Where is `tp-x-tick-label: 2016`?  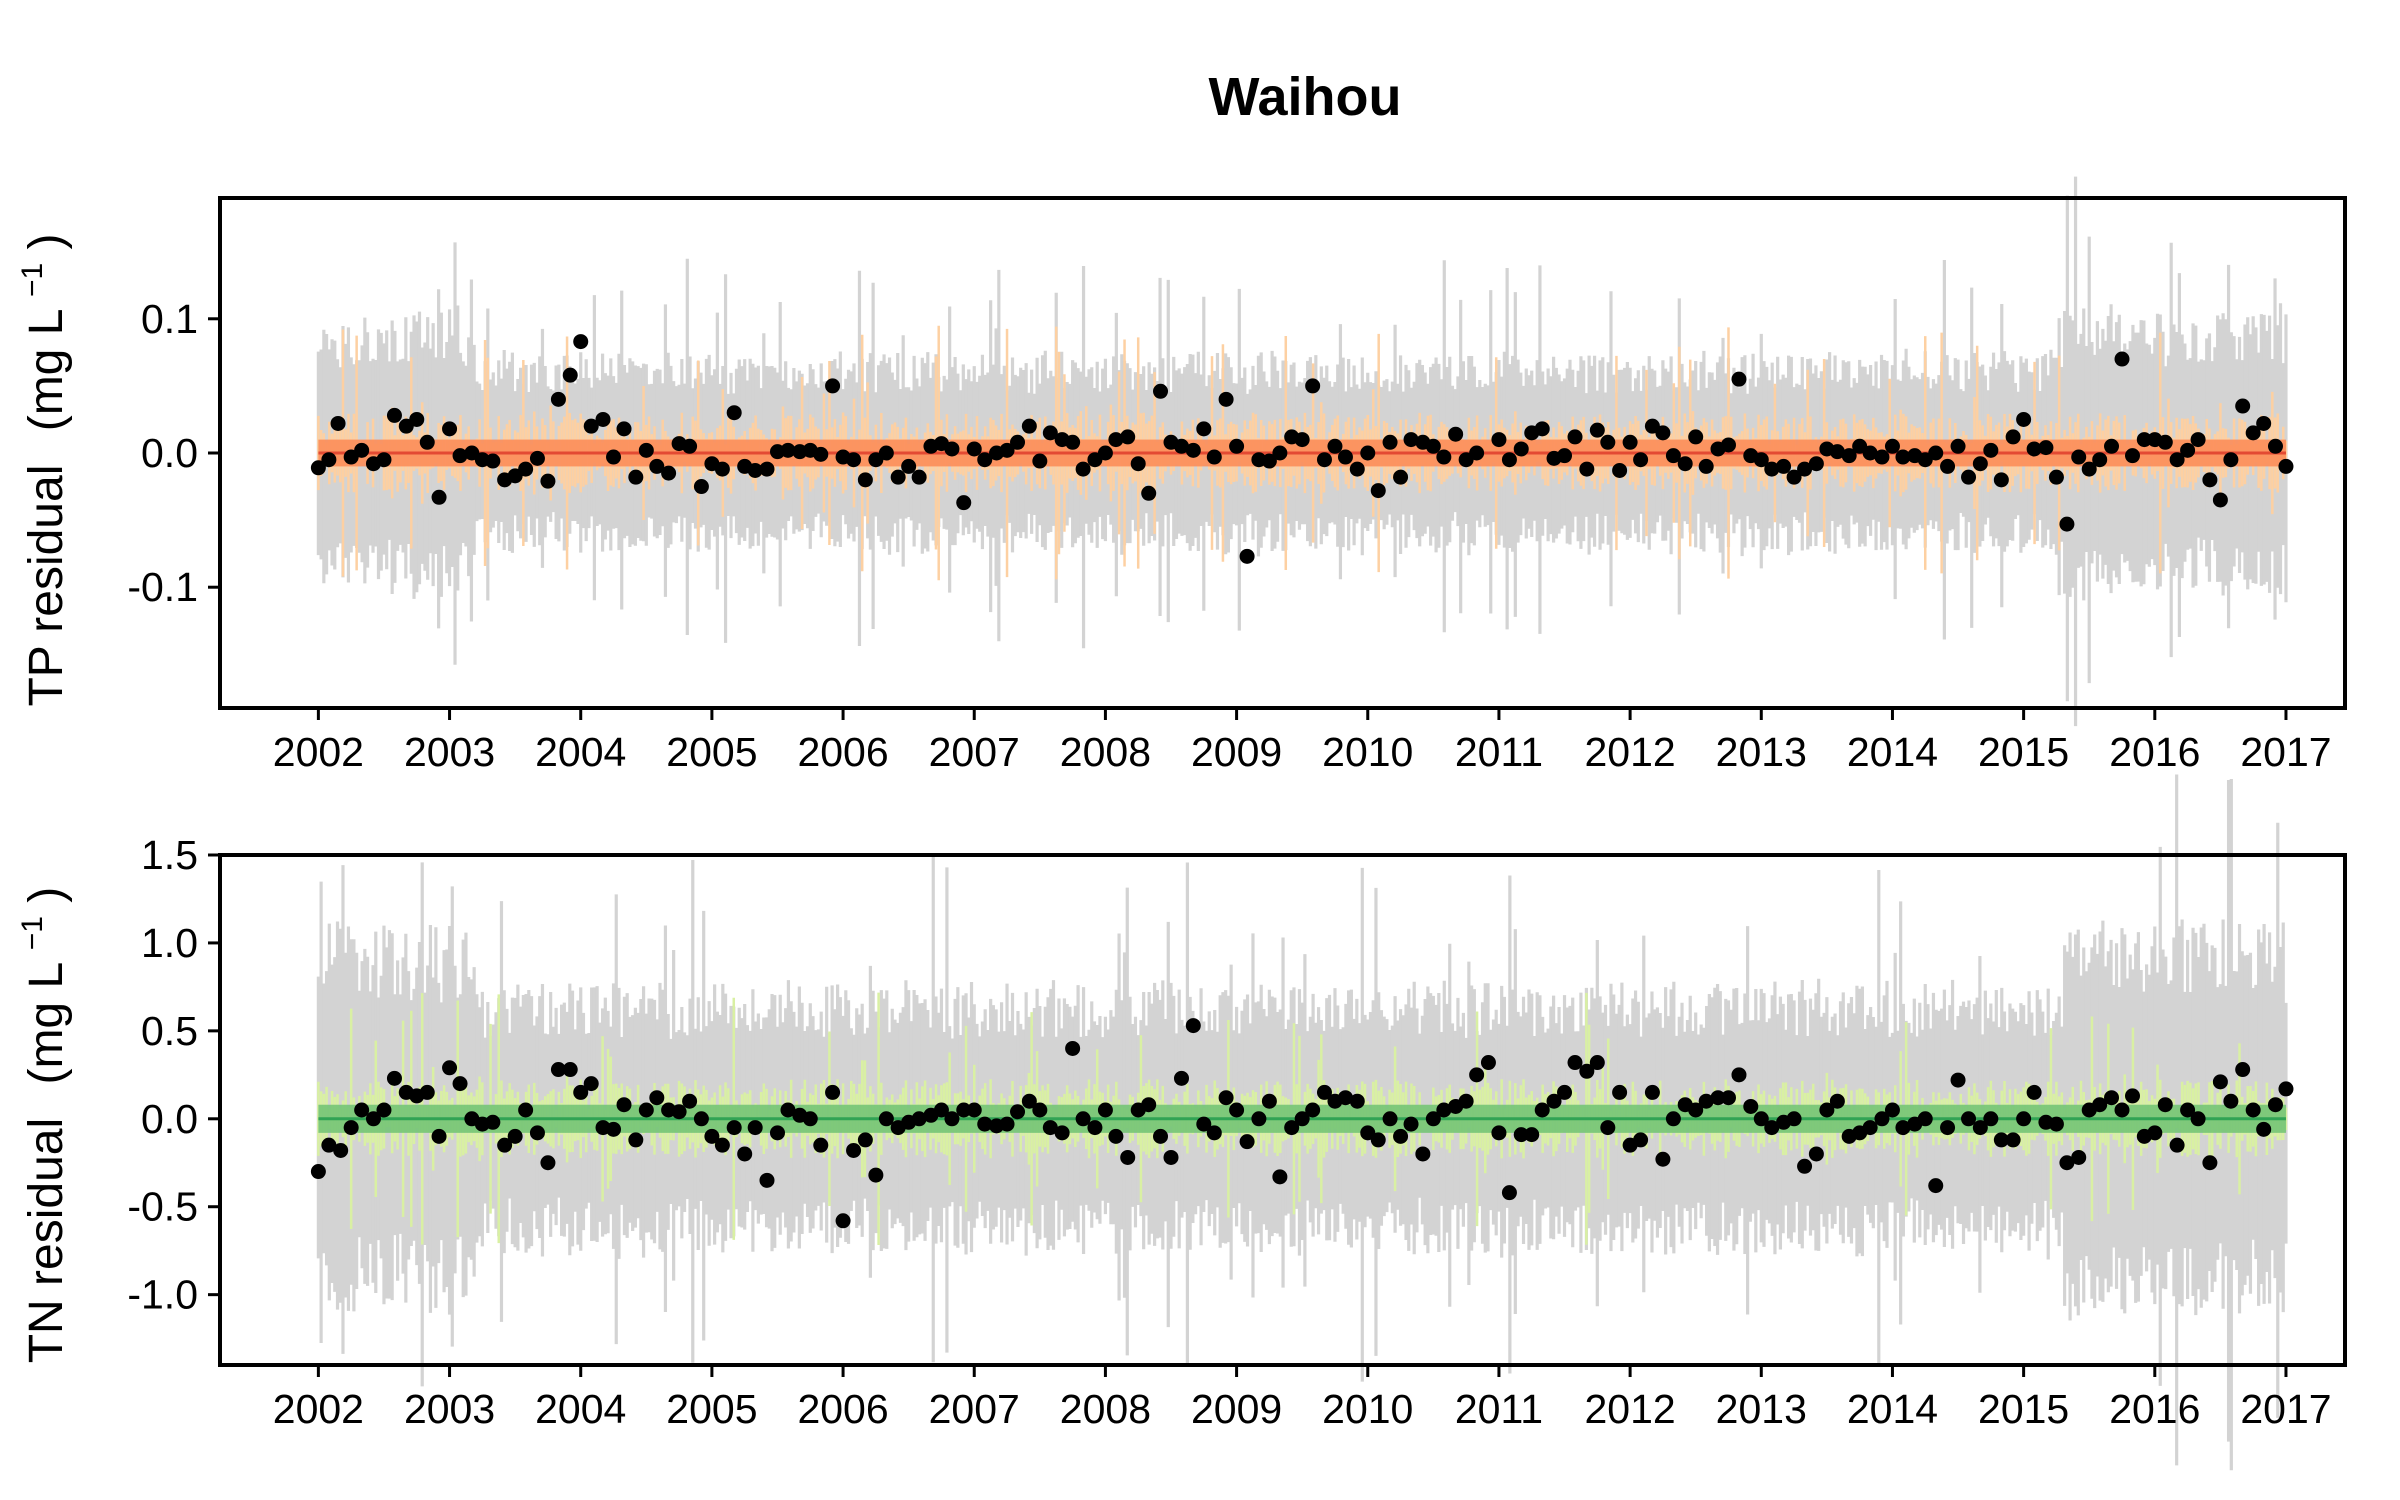 tp-x-tick-label: 2016 is located at coordinates (2154, 752).